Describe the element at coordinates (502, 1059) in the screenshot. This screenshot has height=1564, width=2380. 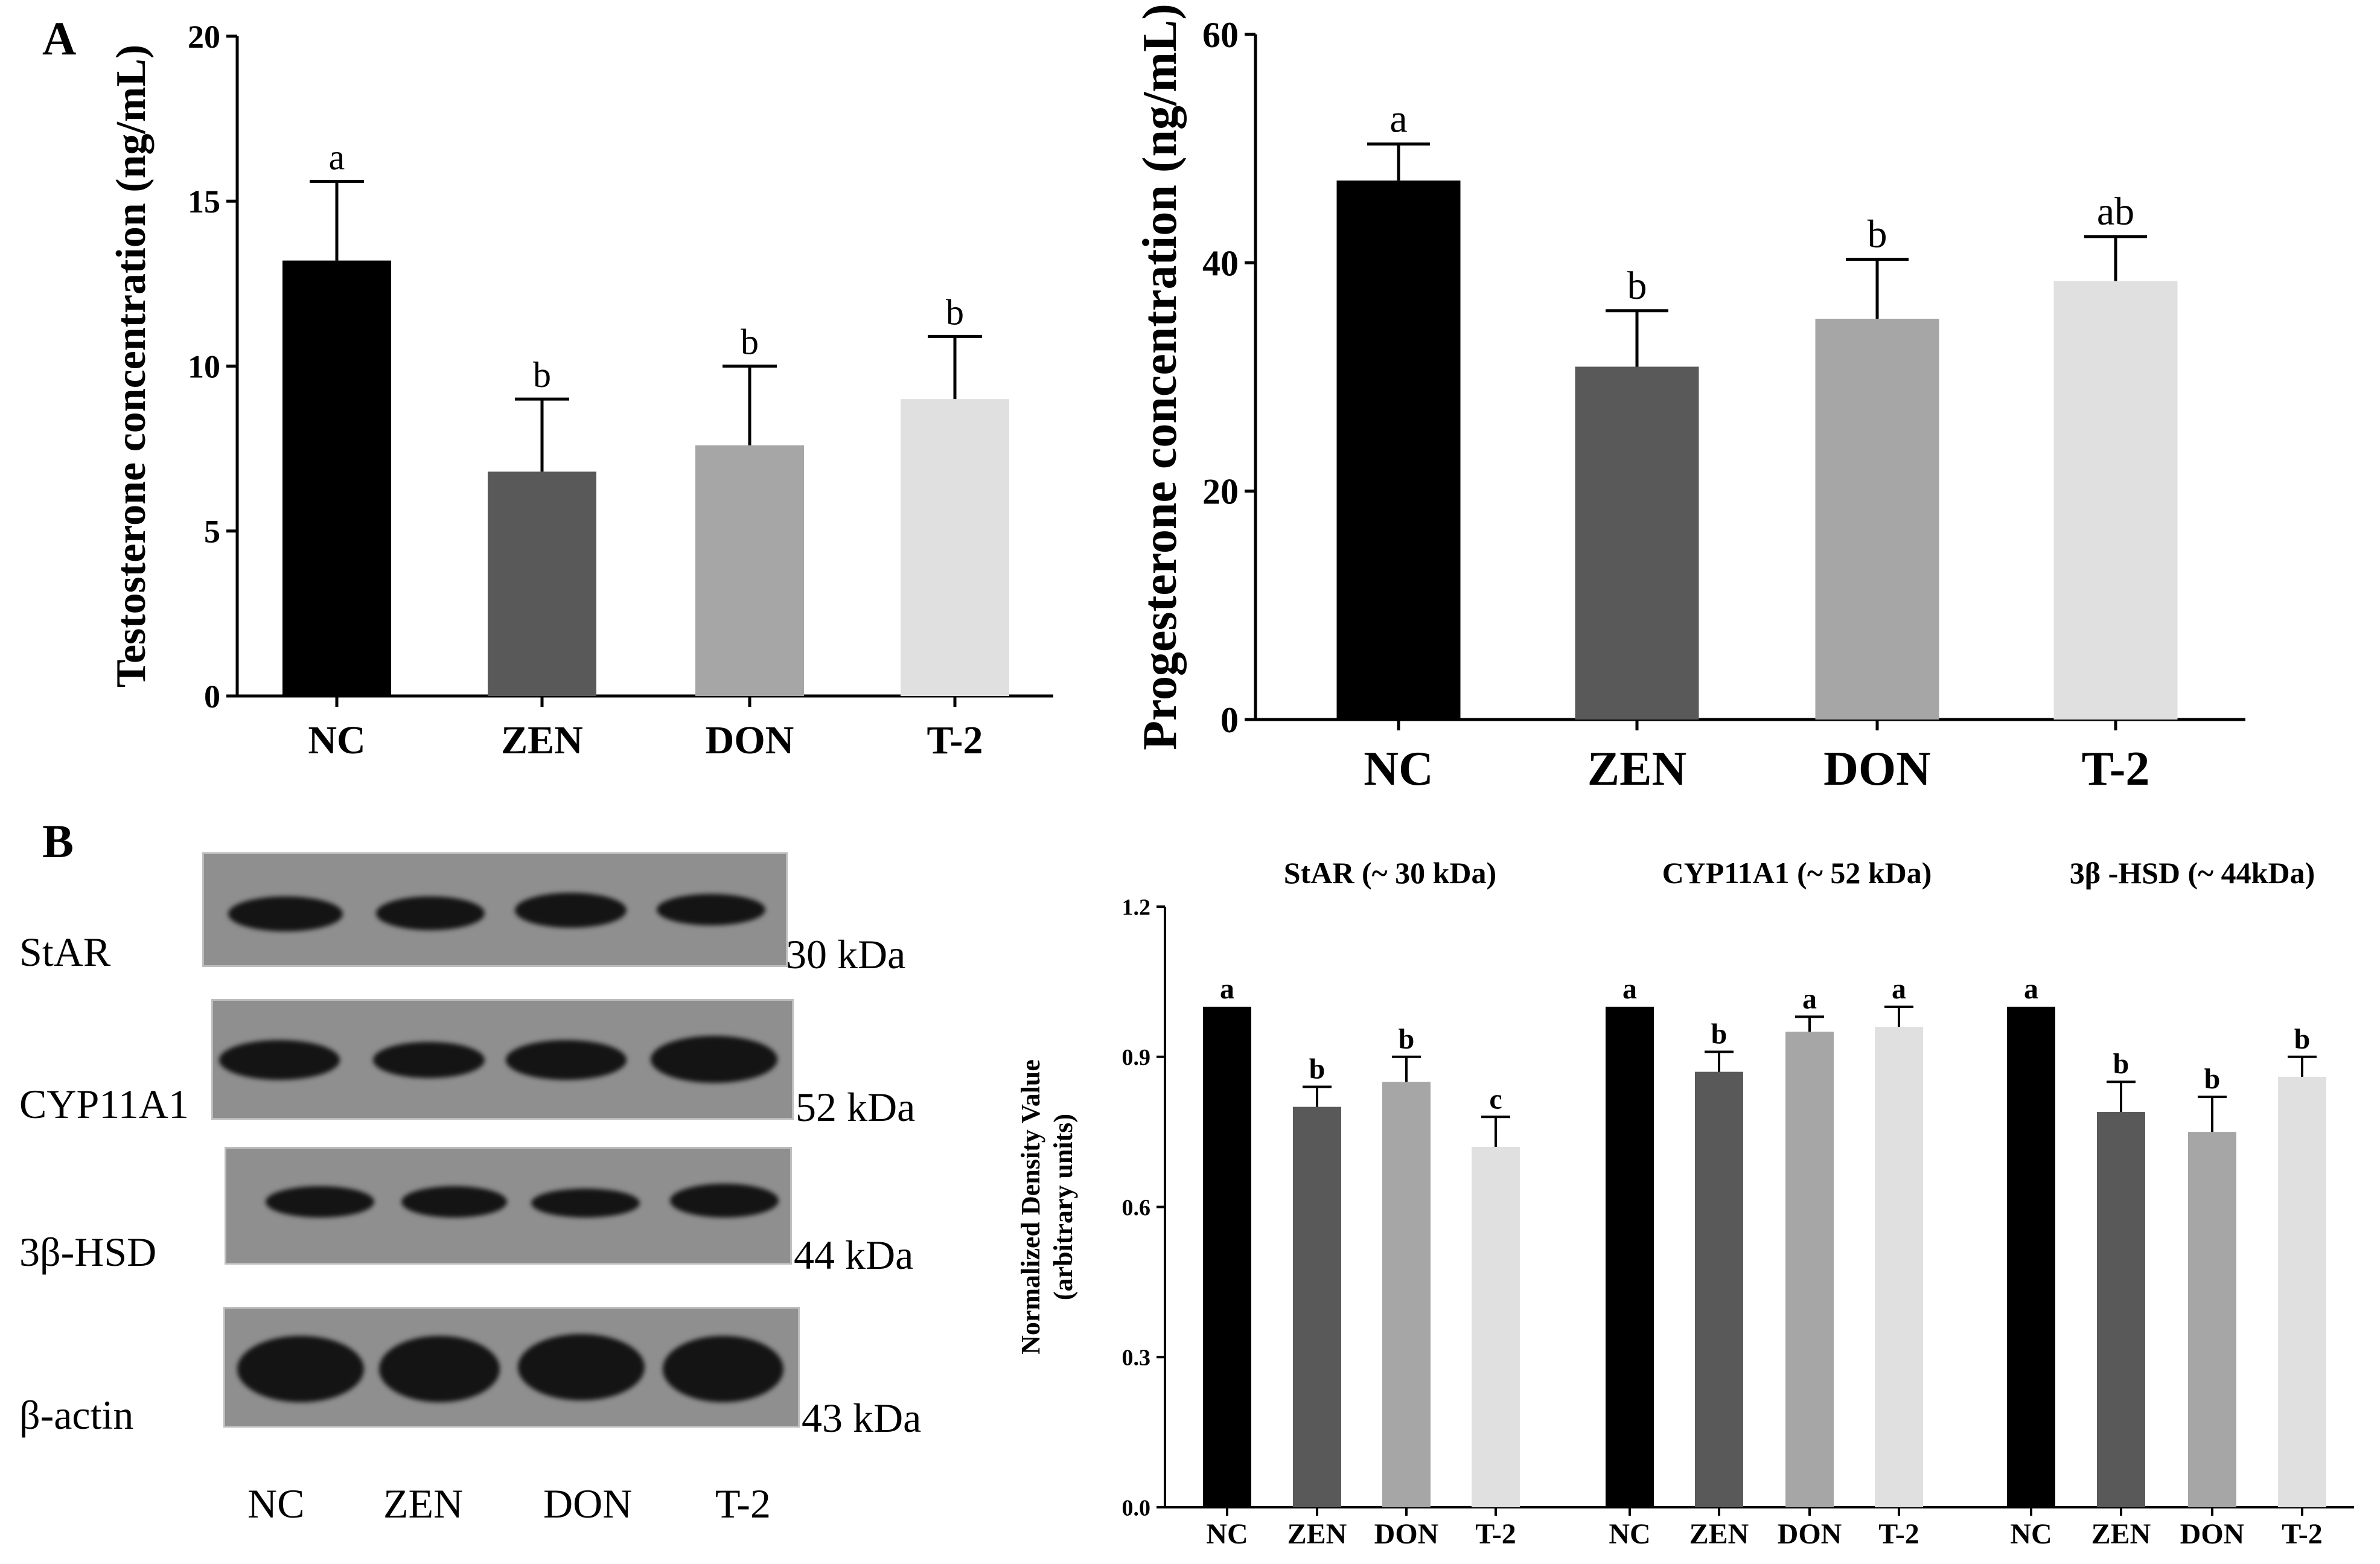
I see `blot-strip-cyp11a1` at that location.